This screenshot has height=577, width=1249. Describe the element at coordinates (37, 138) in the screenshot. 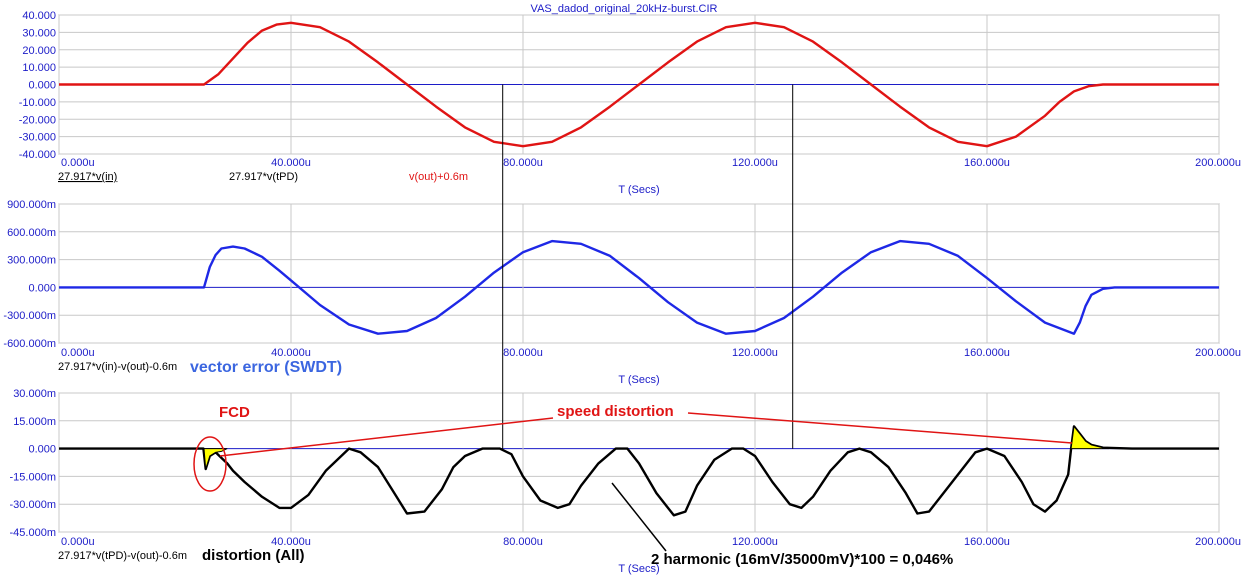

I see `y-tick-label: -30.000` at that location.